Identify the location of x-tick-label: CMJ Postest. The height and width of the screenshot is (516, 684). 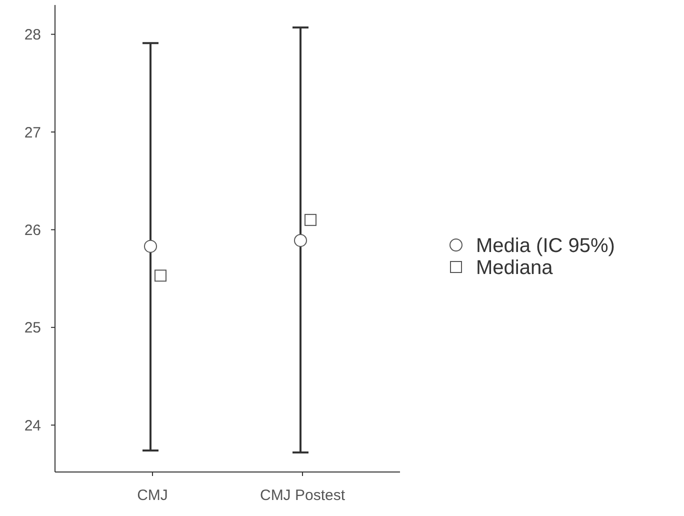
(303, 495).